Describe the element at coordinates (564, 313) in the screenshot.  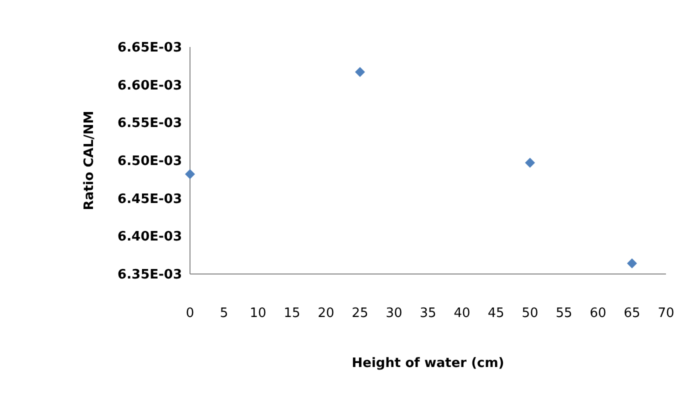
I see `x-tick-label: 55` at that location.